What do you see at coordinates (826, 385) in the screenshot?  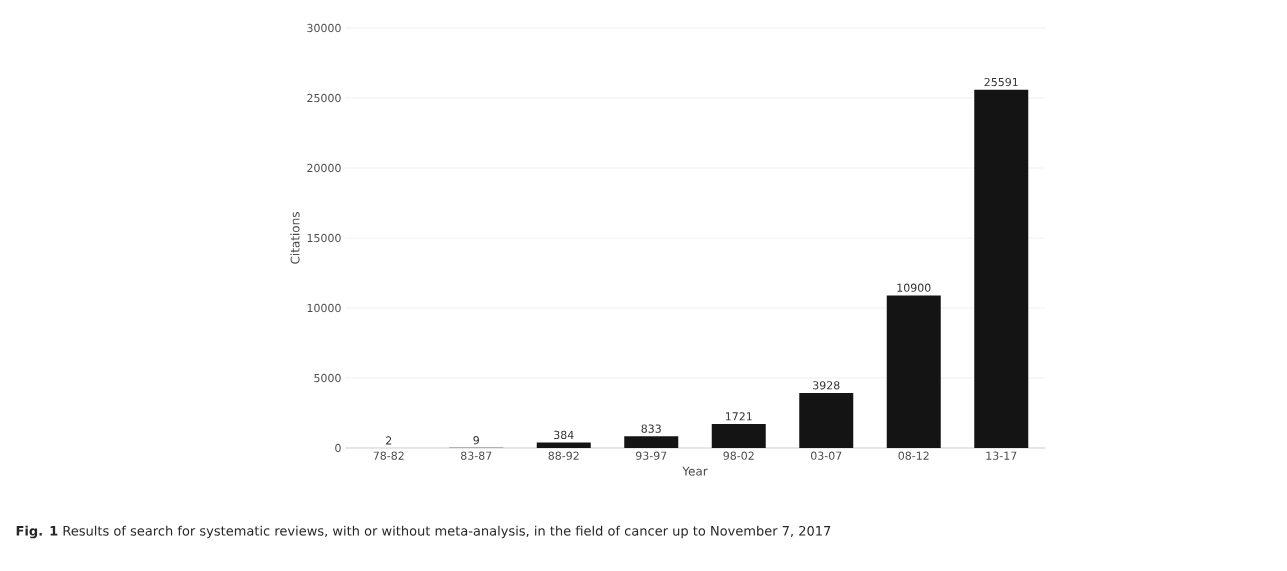 I see `data-label: 3928` at bounding box center [826, 385].